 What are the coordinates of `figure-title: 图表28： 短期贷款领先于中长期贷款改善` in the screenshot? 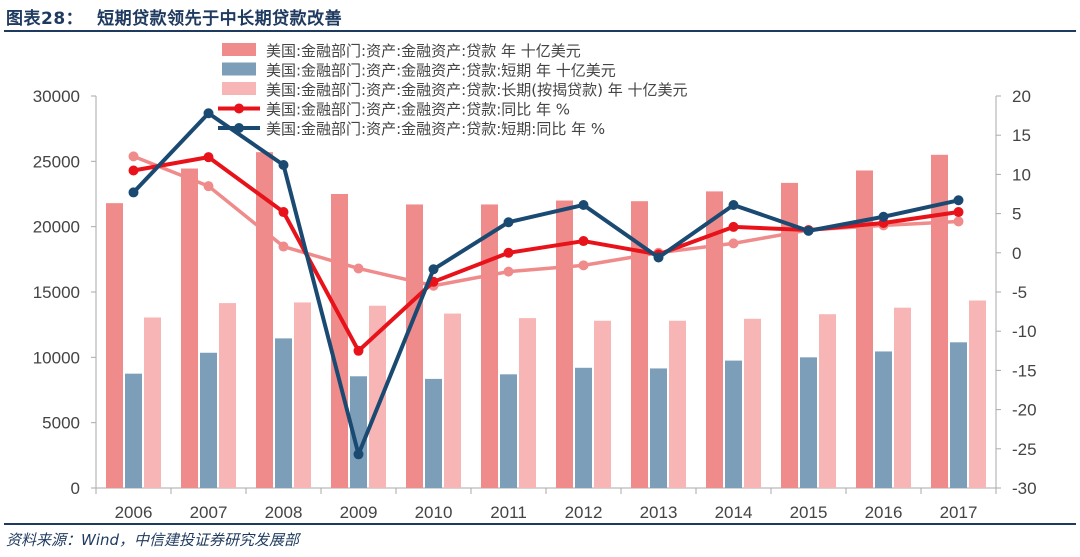 It's located at (174, 19).